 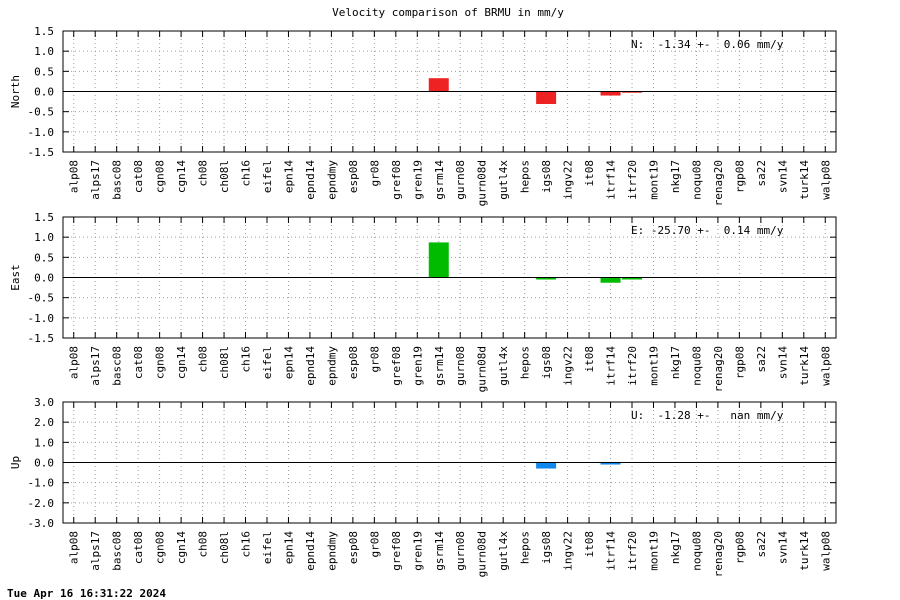 What do you see at coordinates (675, 176) in the screenshot?
I see `category-label: nkg17` at bounding box center [675, 176].